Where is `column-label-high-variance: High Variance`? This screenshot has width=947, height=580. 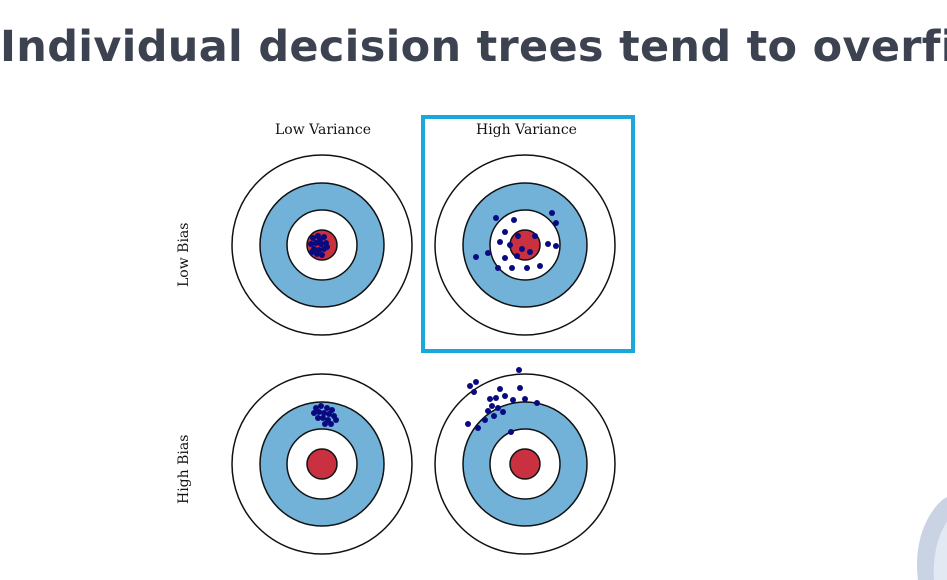
column-label-high-variance: High Variance is located at coordinates (526, 130).